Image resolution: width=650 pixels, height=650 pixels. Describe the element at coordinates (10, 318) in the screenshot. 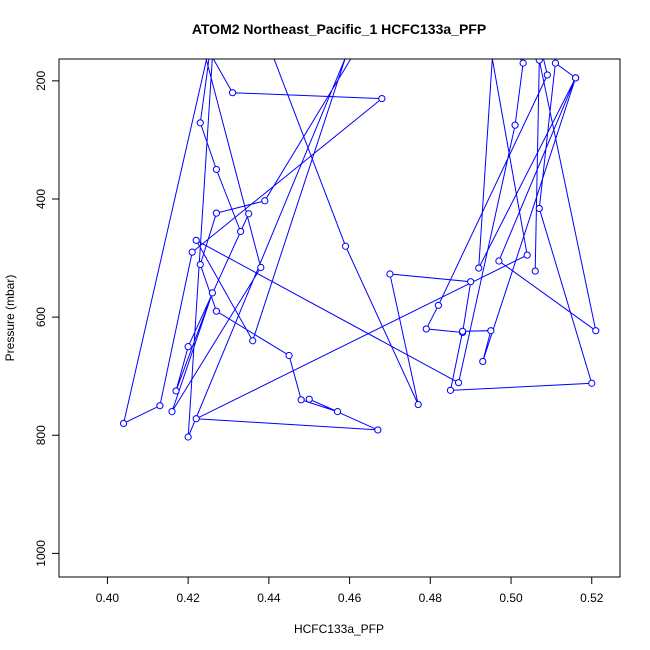

I see `y-axis-label: Pressure (mbar)` at that location.